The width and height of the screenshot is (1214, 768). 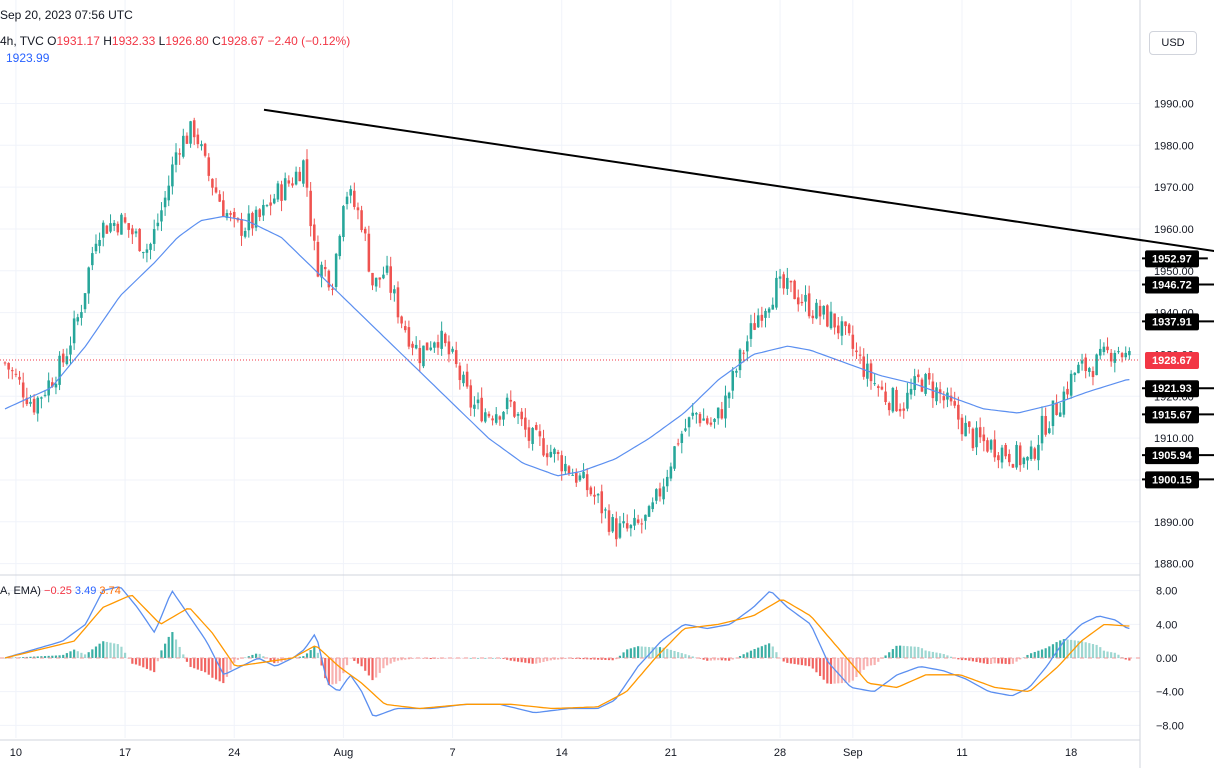 I want to click on level-tag-label: 1921.93, so click(x=1172, y=389).